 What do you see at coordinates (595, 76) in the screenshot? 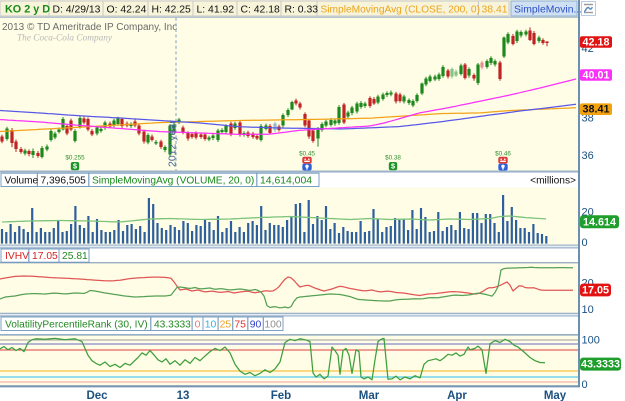
I see `svg-text: 40.01` at bounding box center [595, 76].